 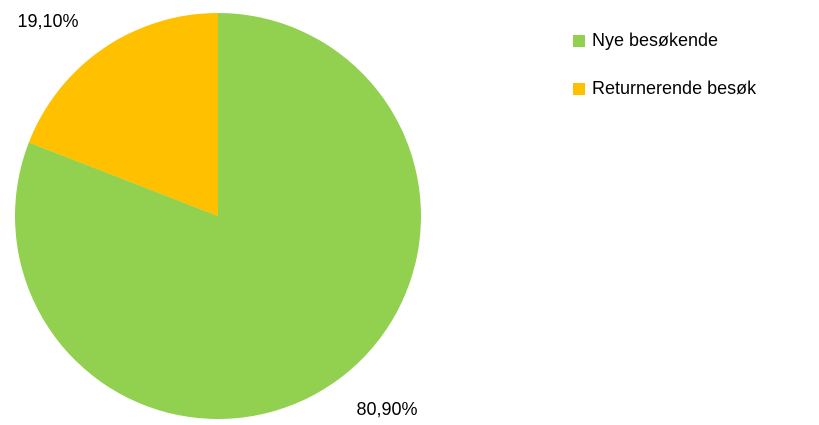 What do you see at coordinates (655, 40) in the screenshot?
I see `legend-label: Nye besøkende` at bounding box center [655, 40].